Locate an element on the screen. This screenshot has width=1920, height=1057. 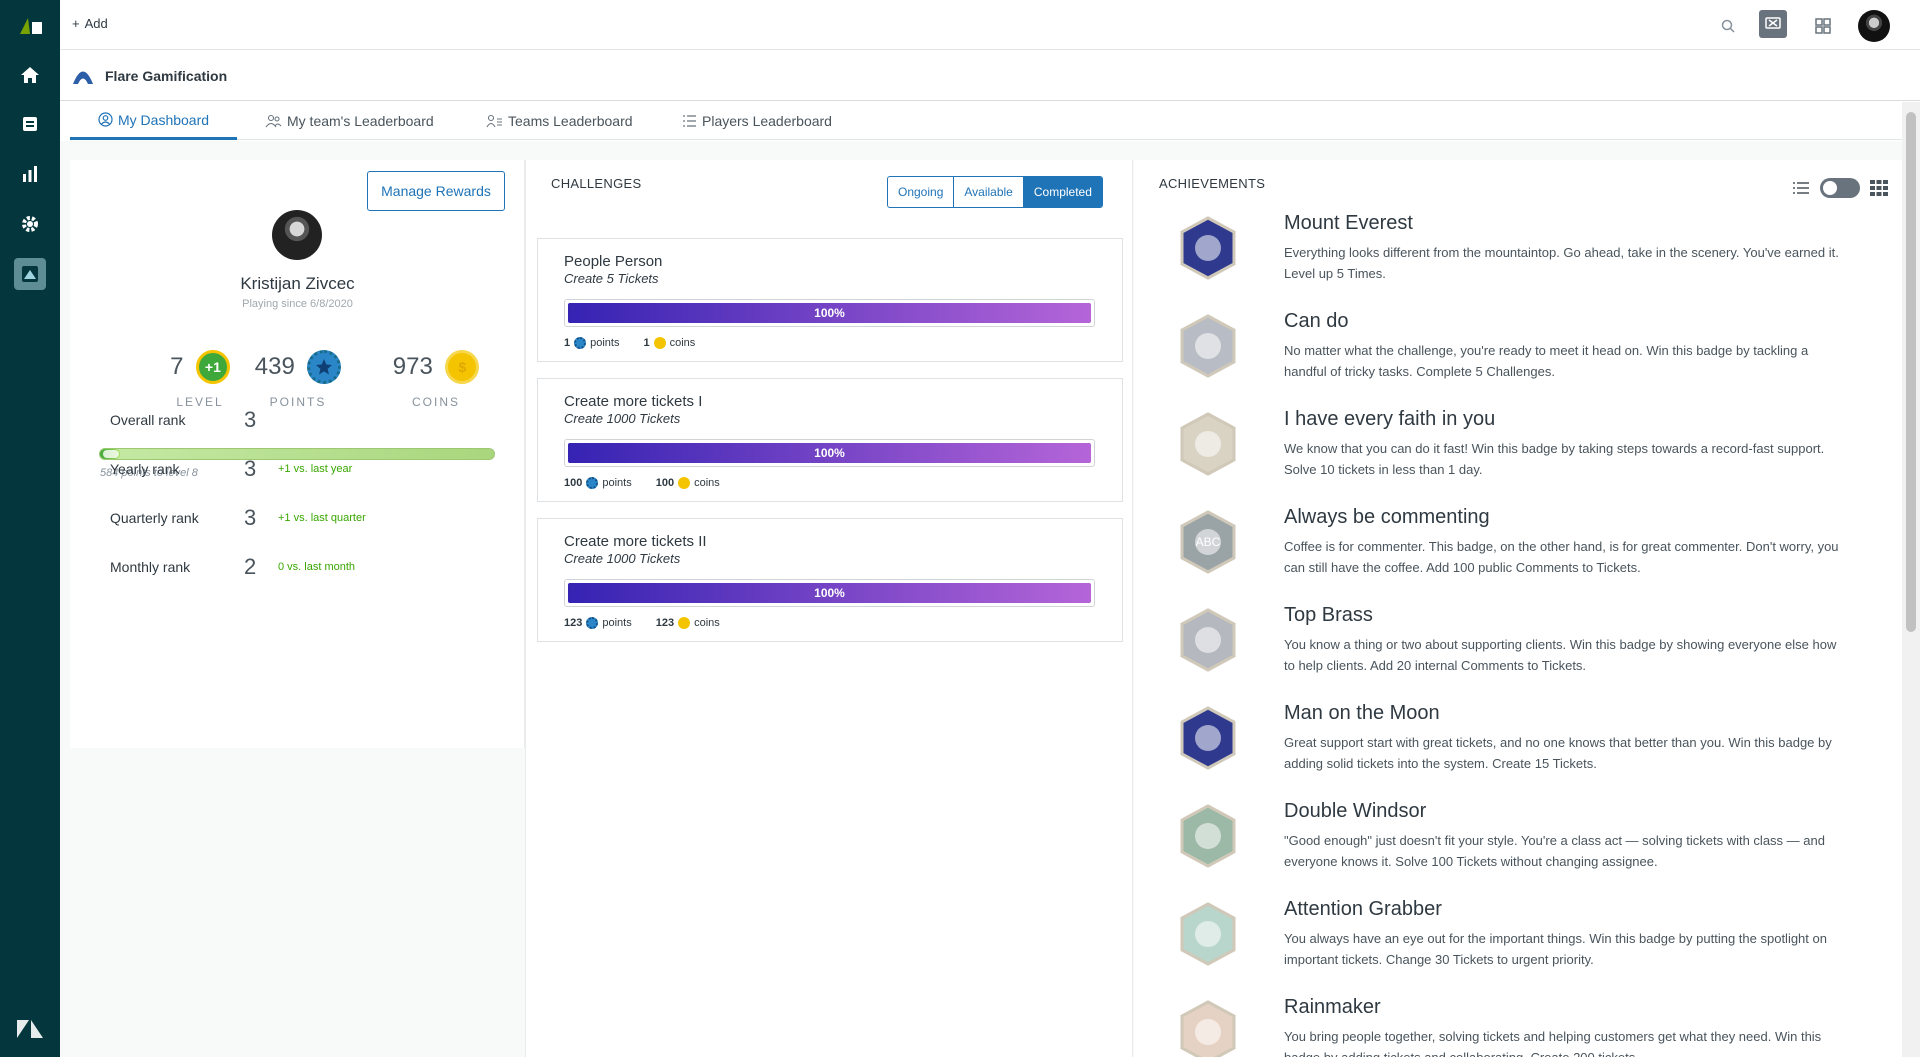
achievement-title: Mount Everest is located at coordinates (1348, 223).